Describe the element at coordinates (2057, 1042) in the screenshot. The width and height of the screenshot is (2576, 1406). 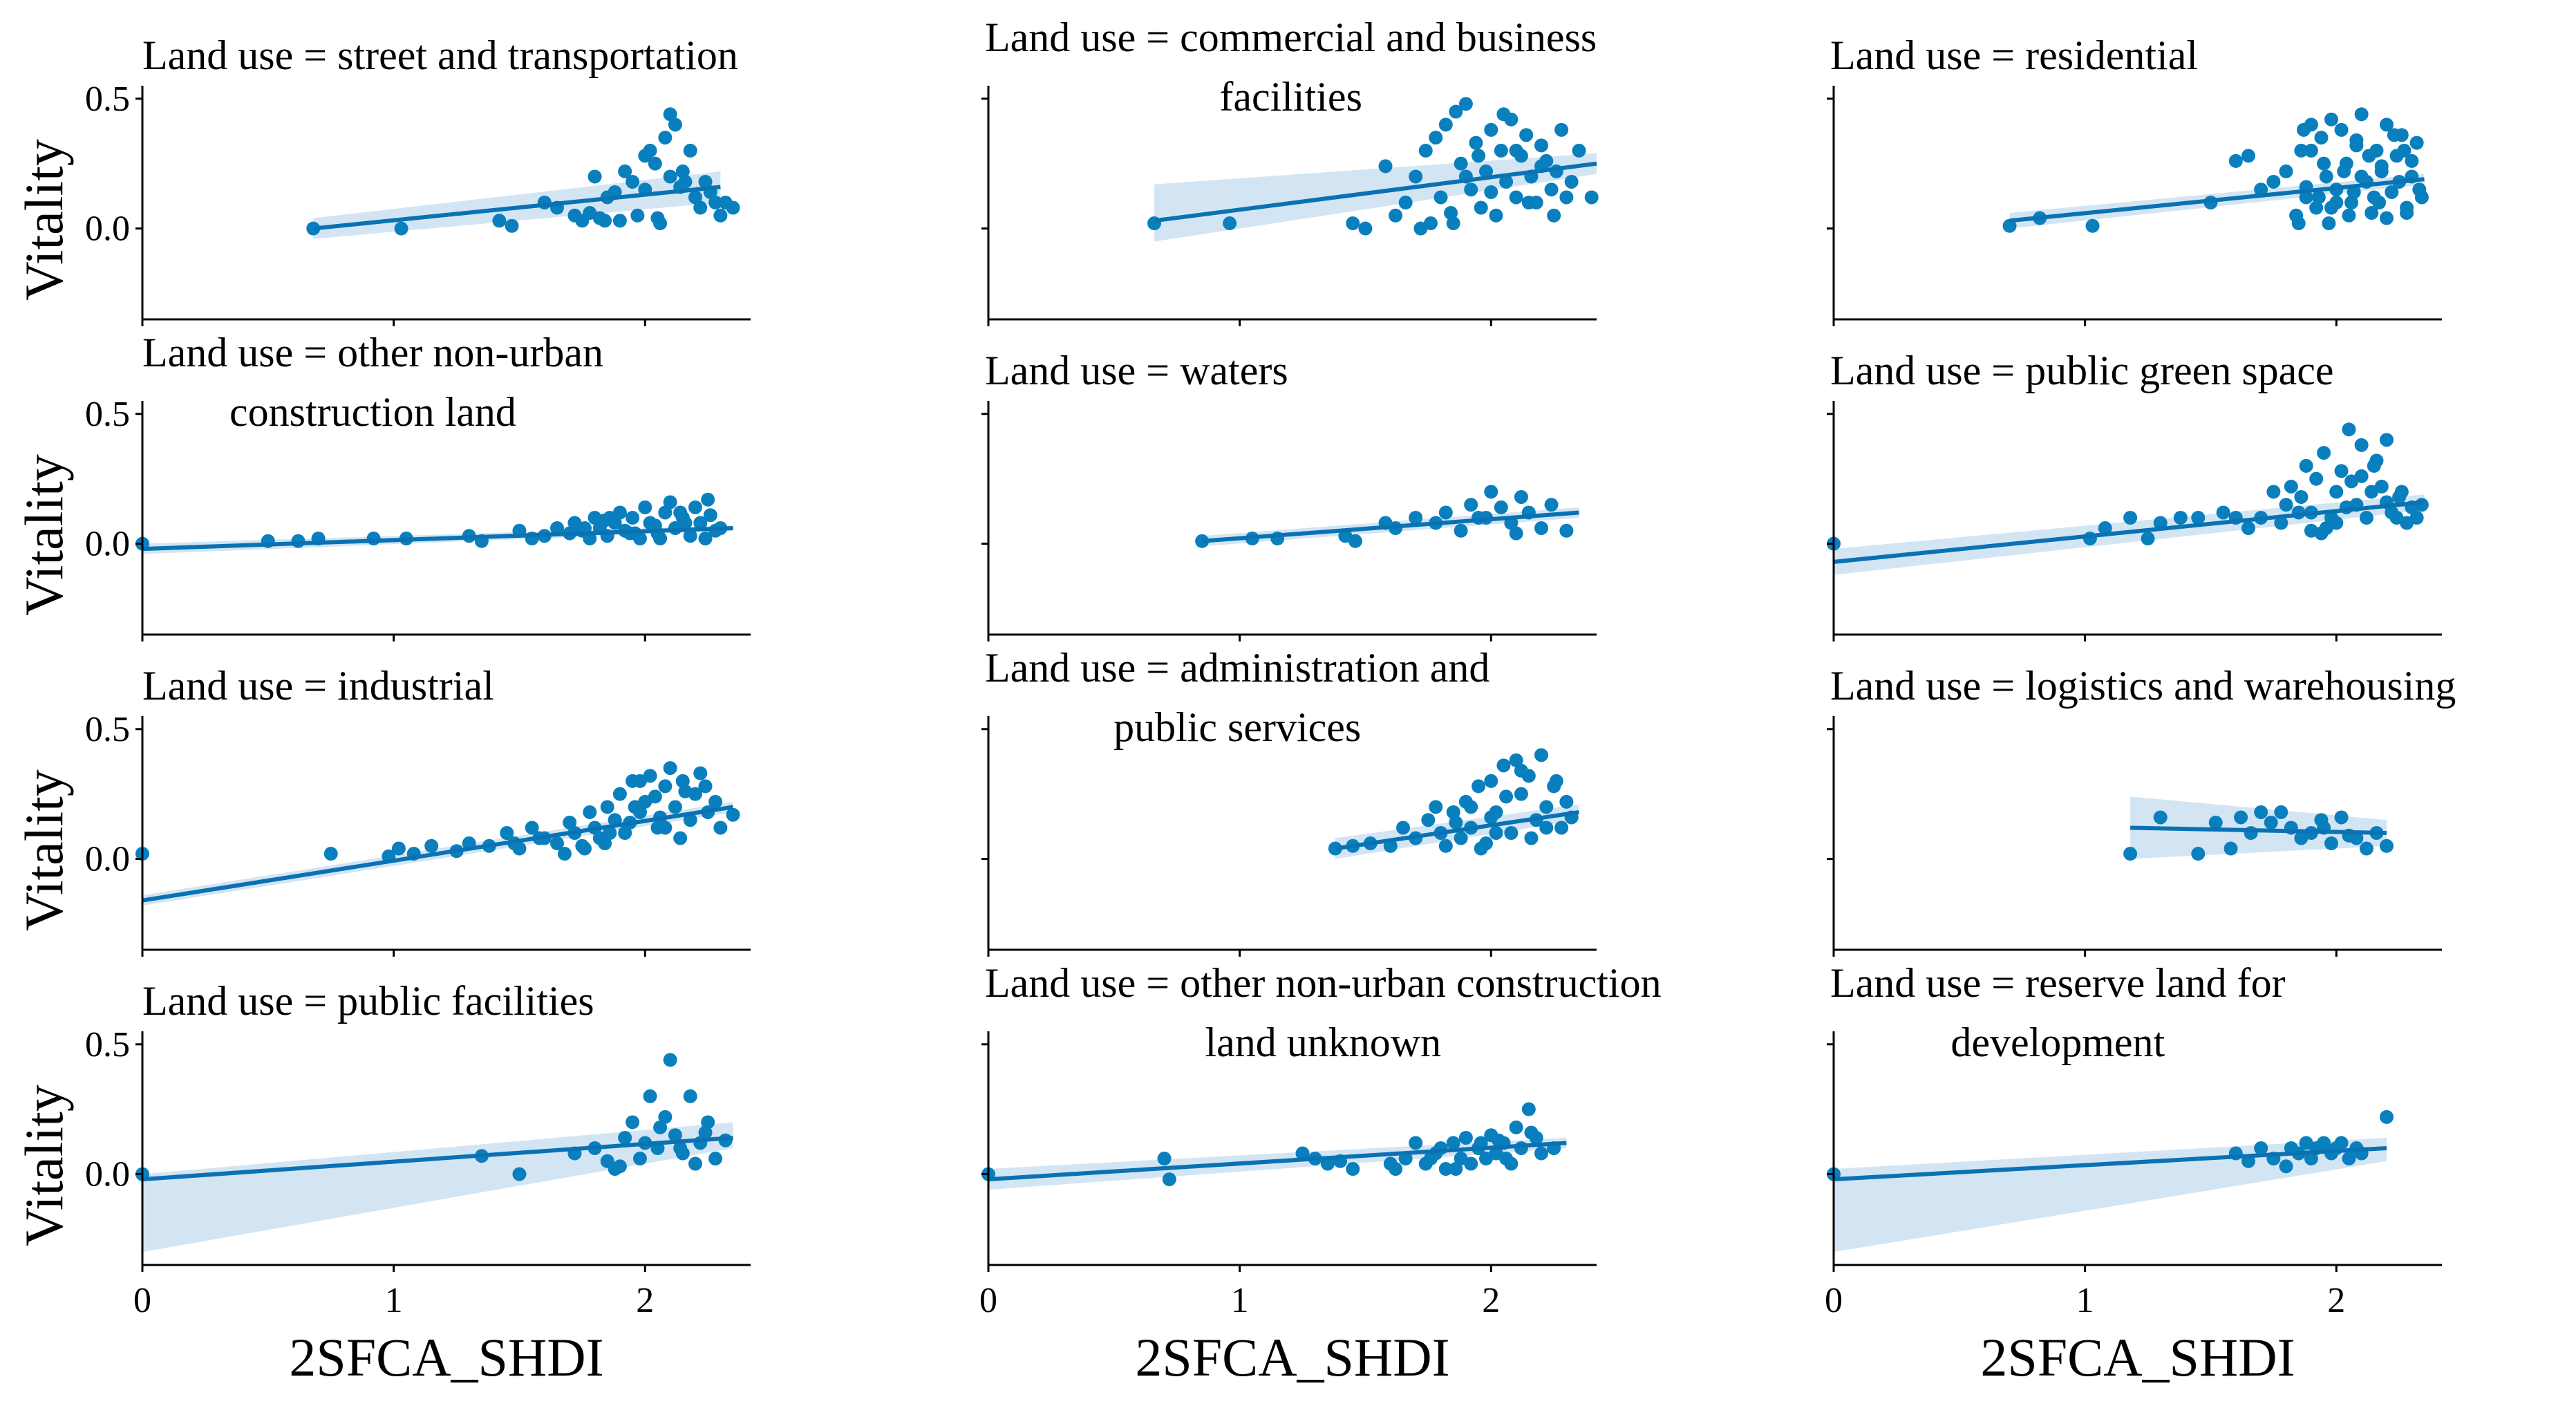
I see `panel-title-line: development` at that location.